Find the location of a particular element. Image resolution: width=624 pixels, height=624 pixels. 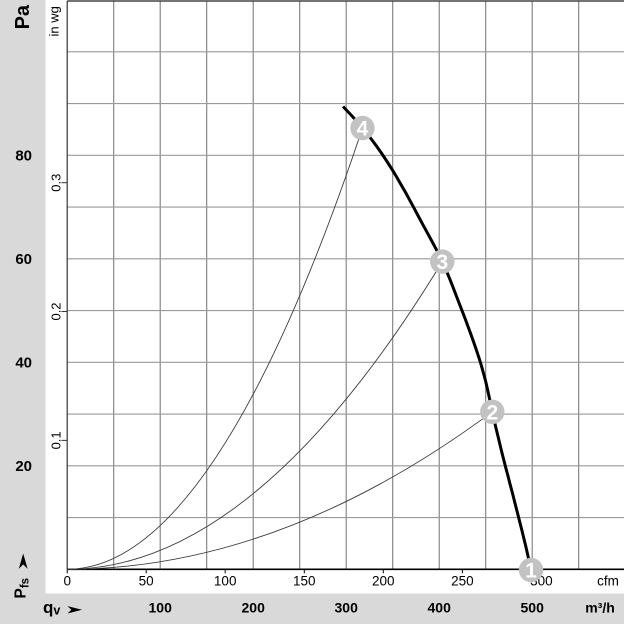

svg-text: qv is located at coordinates (51, 608).